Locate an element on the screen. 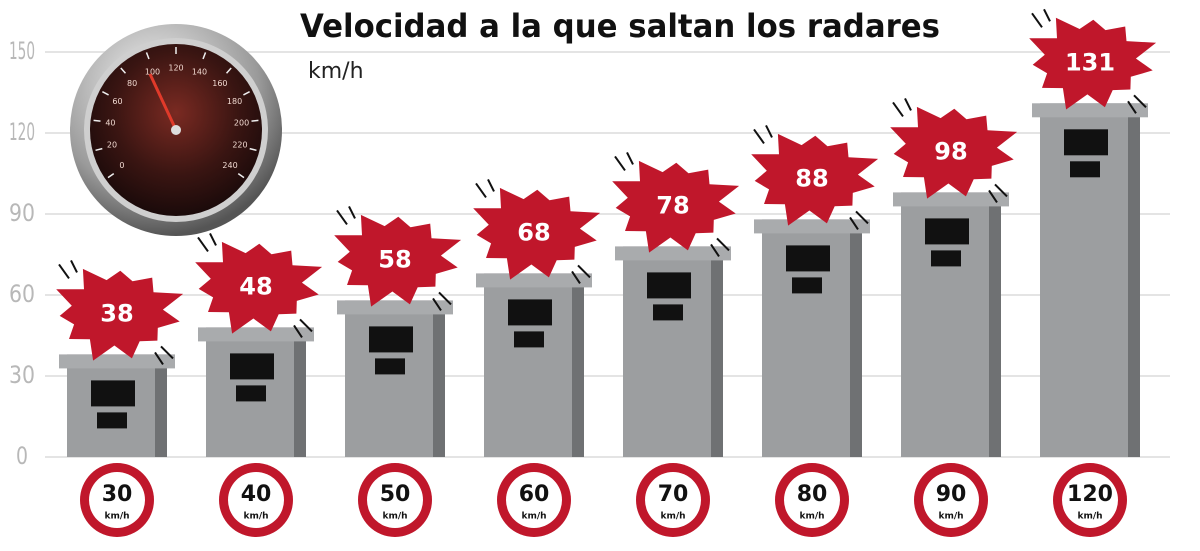 This screenshot has height=551, width=1200. x-tick-label: 30 is located at coordinates (117, 494).